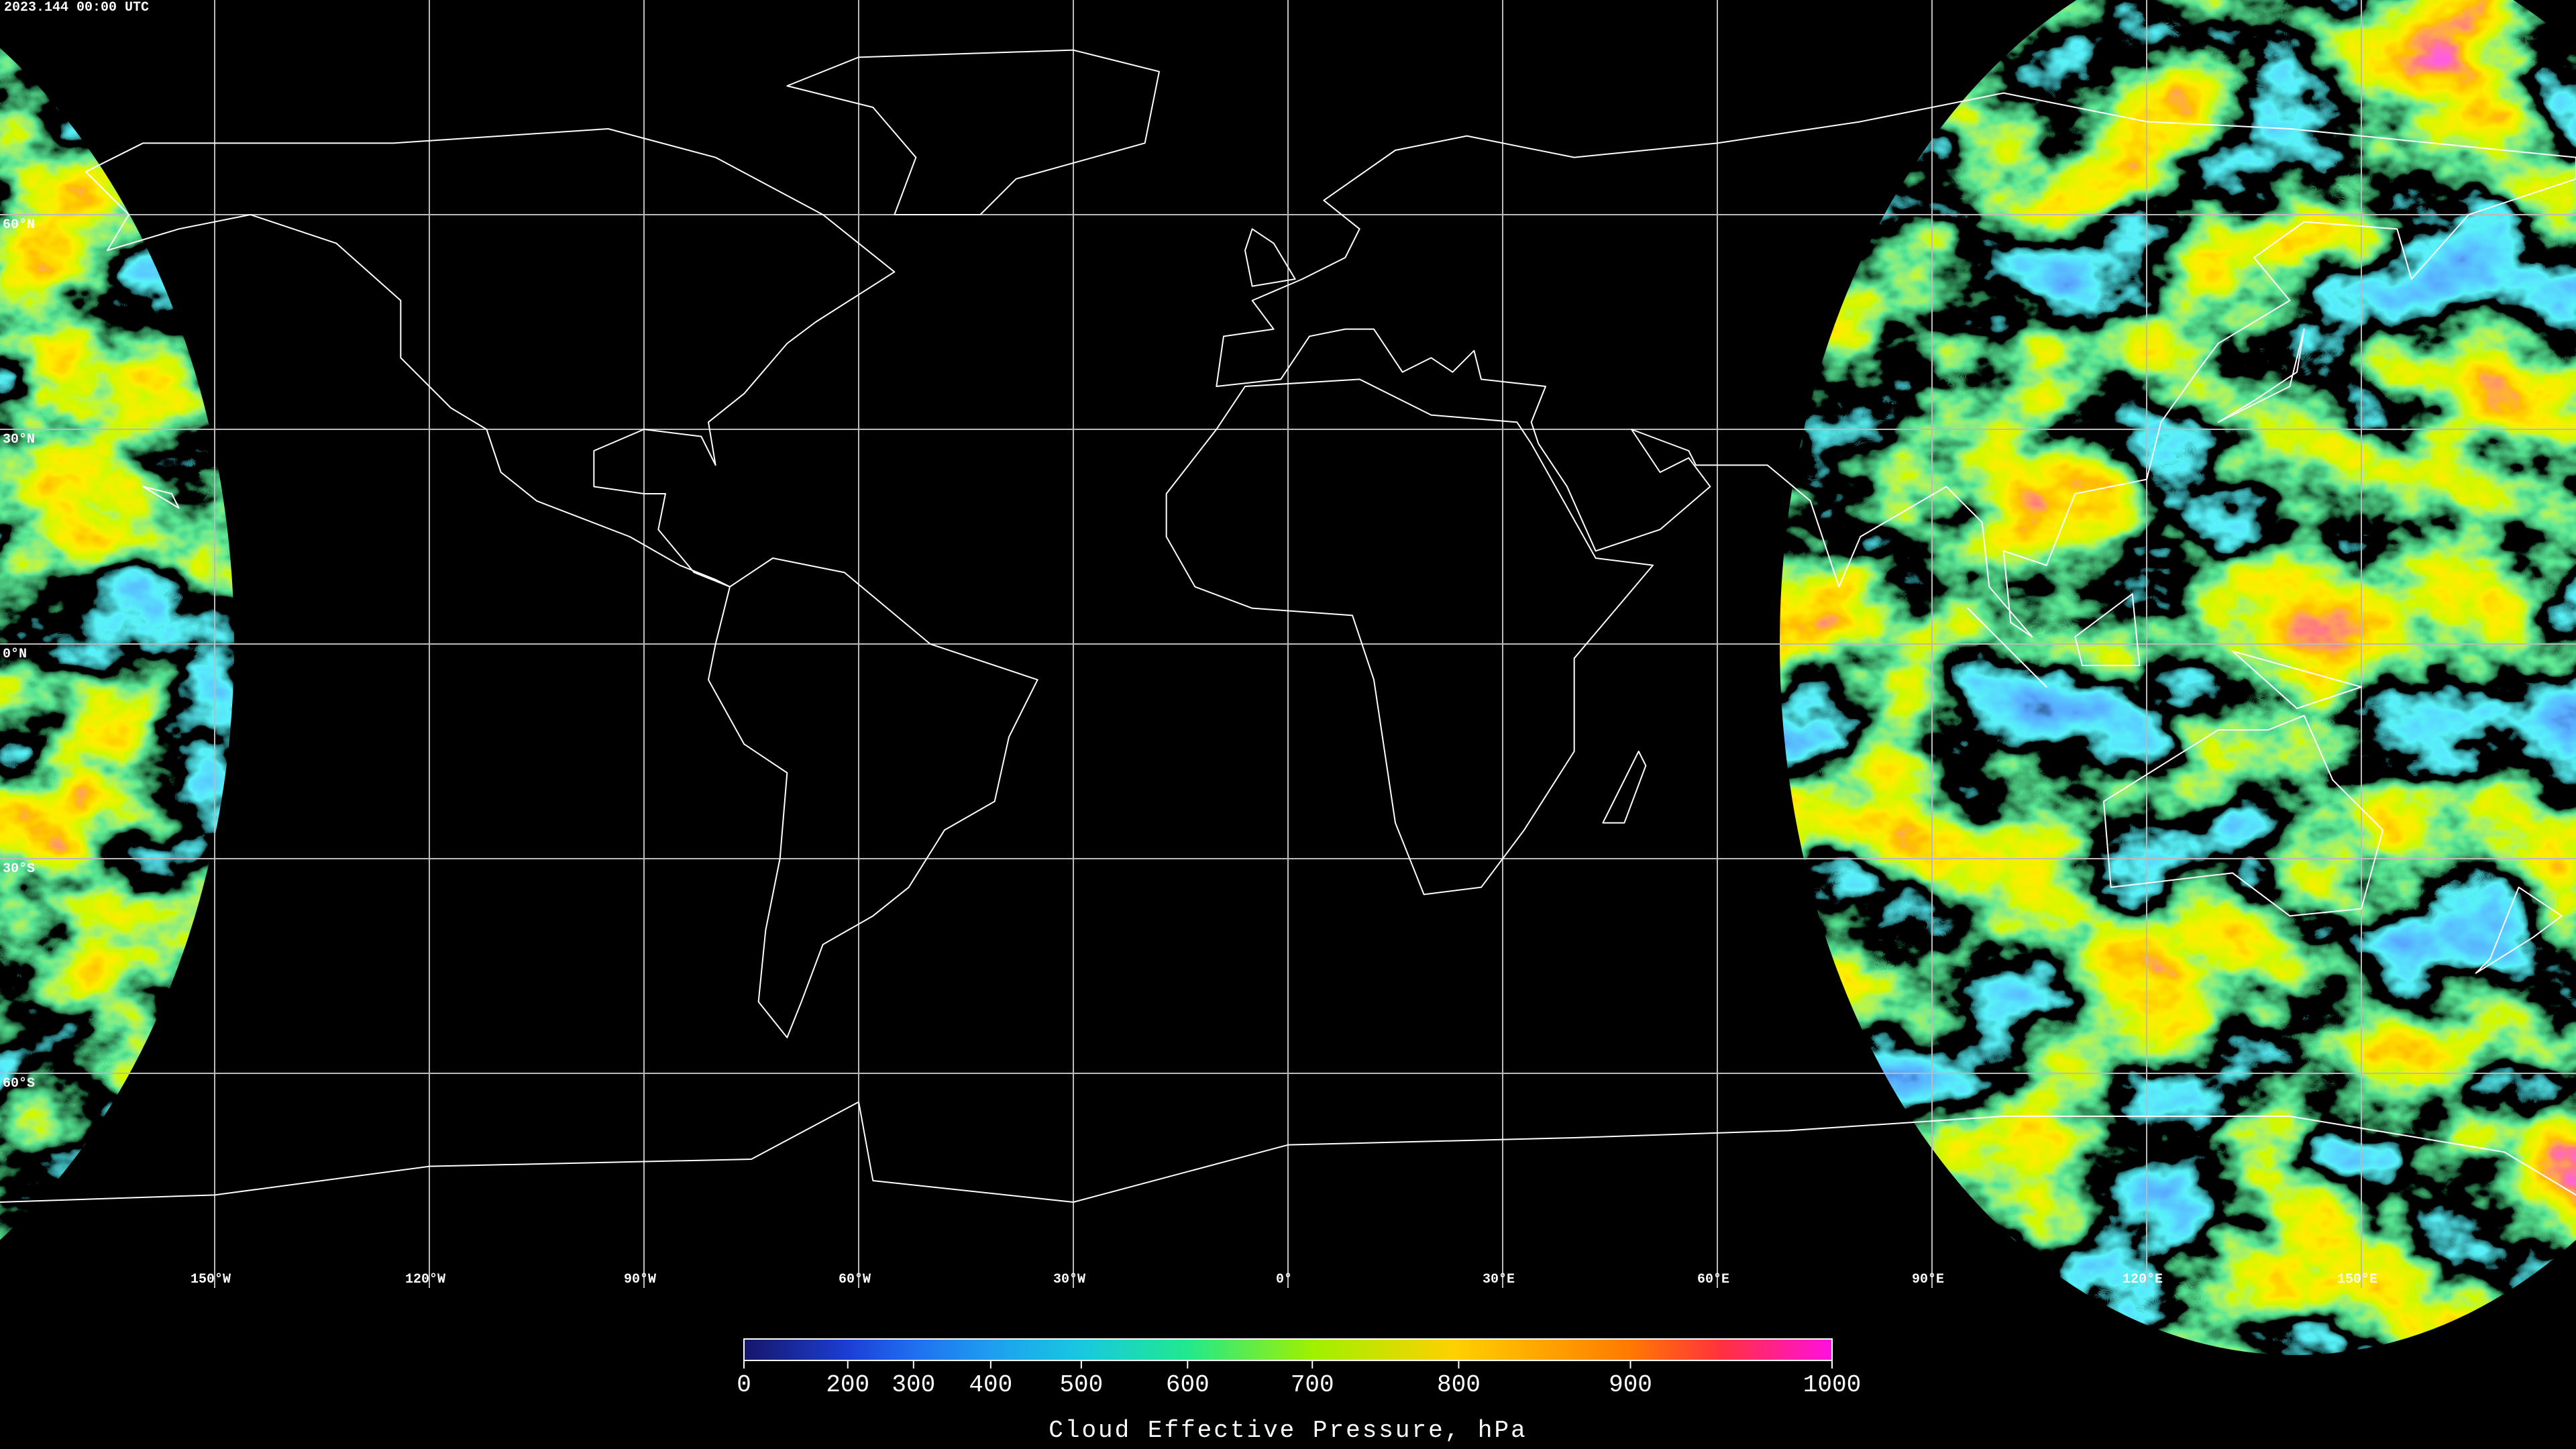  What do you see at coordinates (744, 1385) in the screenshot?
I see `colorbar-tick-label: 0` at bounding box center [744, 1385].